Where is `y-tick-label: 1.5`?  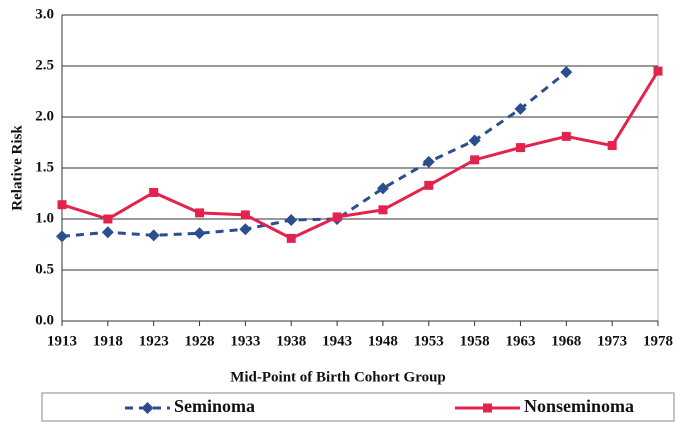 y-tick-label: 1.5 is located at coordinates (44, 167).